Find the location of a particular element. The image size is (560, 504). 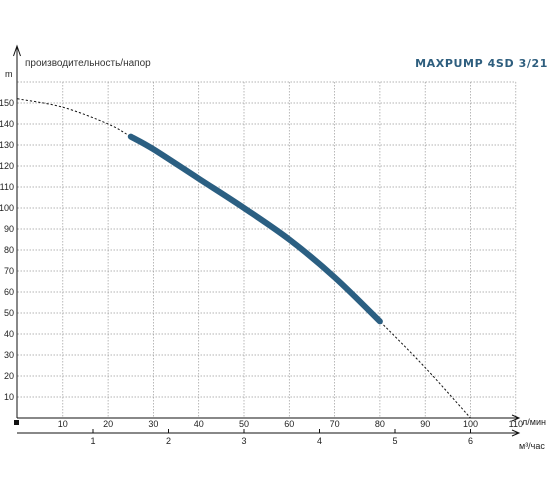

x2-tick-label: 2 is located at coordinates (168, 441).